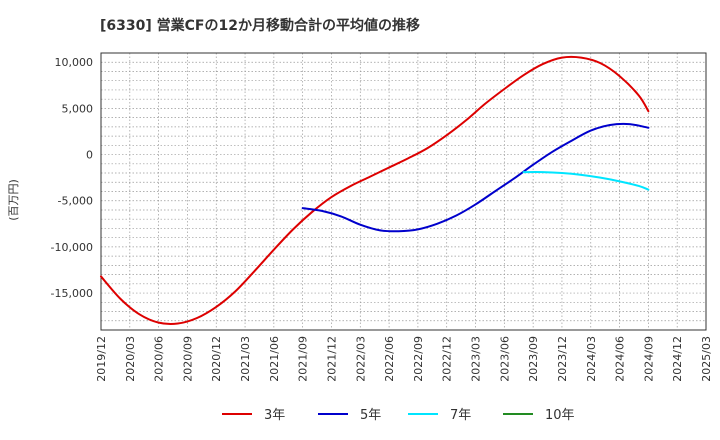  What do you see at coordinates (260, 25) in the screenshot?
I see `chart-title: [6330] 営業CFの12か月移動合計の平均値の推移` at bounding box center [260, 25].